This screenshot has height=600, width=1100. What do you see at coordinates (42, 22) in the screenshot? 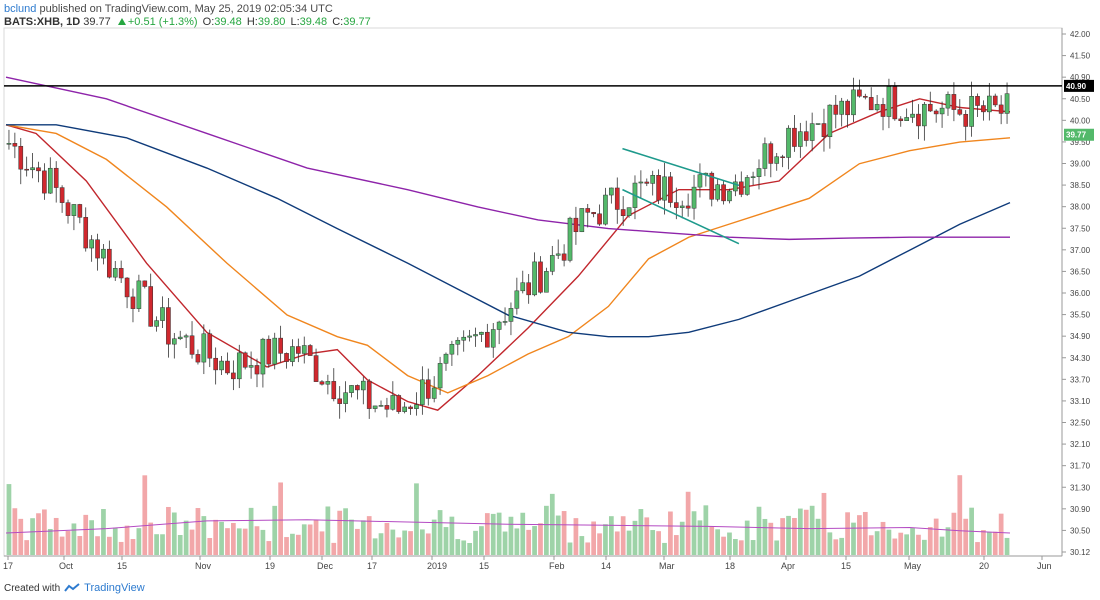
I see `symbol-label: BATS:XHB, 1D` at bounding box center [42, 22].